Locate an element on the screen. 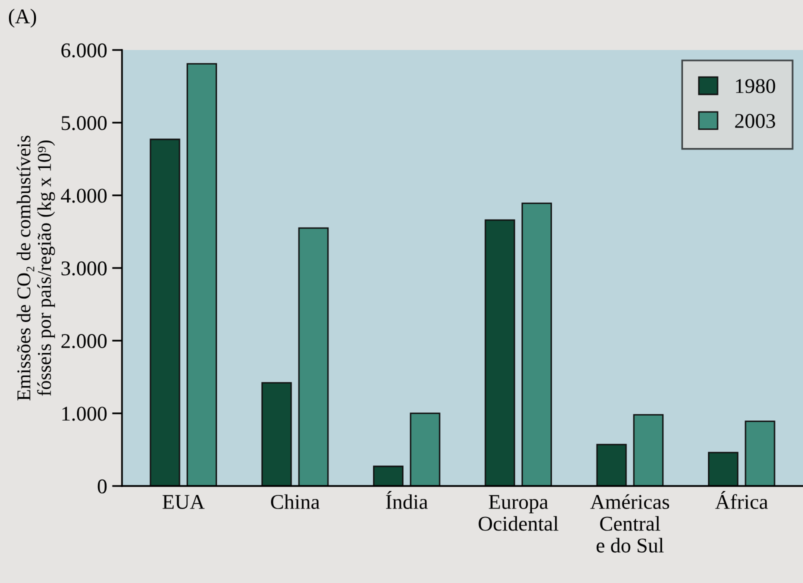 The height and width of the screenshot is (583, 803). x-tick-label: China is located at coordinates (295, 501).